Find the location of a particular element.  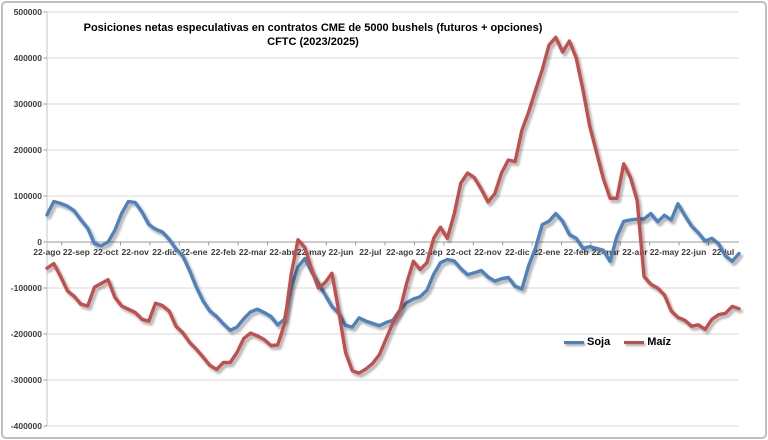

chart-subtitle: CFTC (2023/2025) is located at coordinates (313, 42).